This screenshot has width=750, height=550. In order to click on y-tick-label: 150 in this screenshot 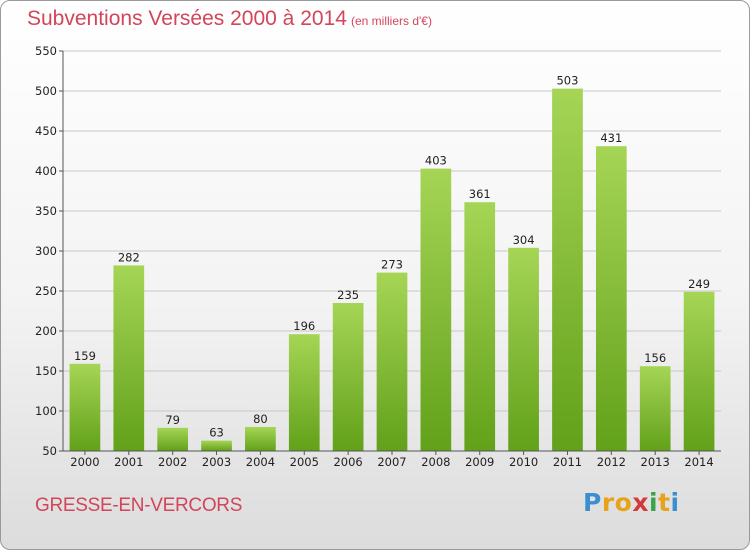, I will do `click(46, 371)`.